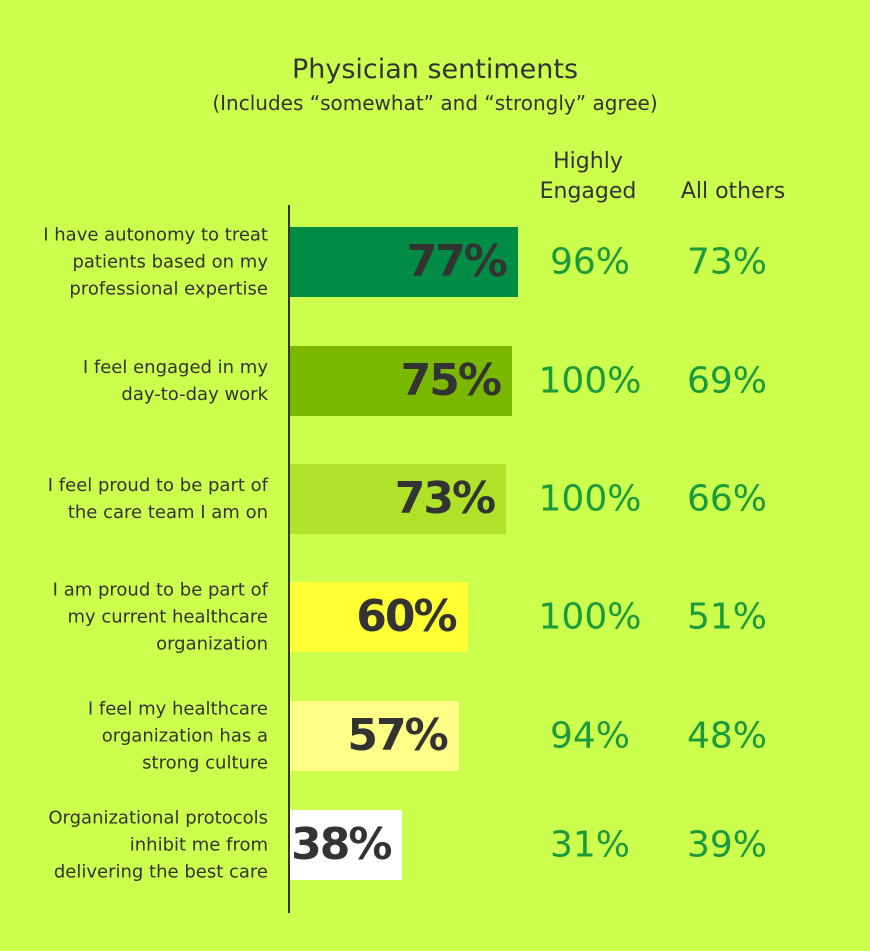  Describe the element at coordinates (726, 845) in the screenshot. I see `column-value: 39%` at that location.